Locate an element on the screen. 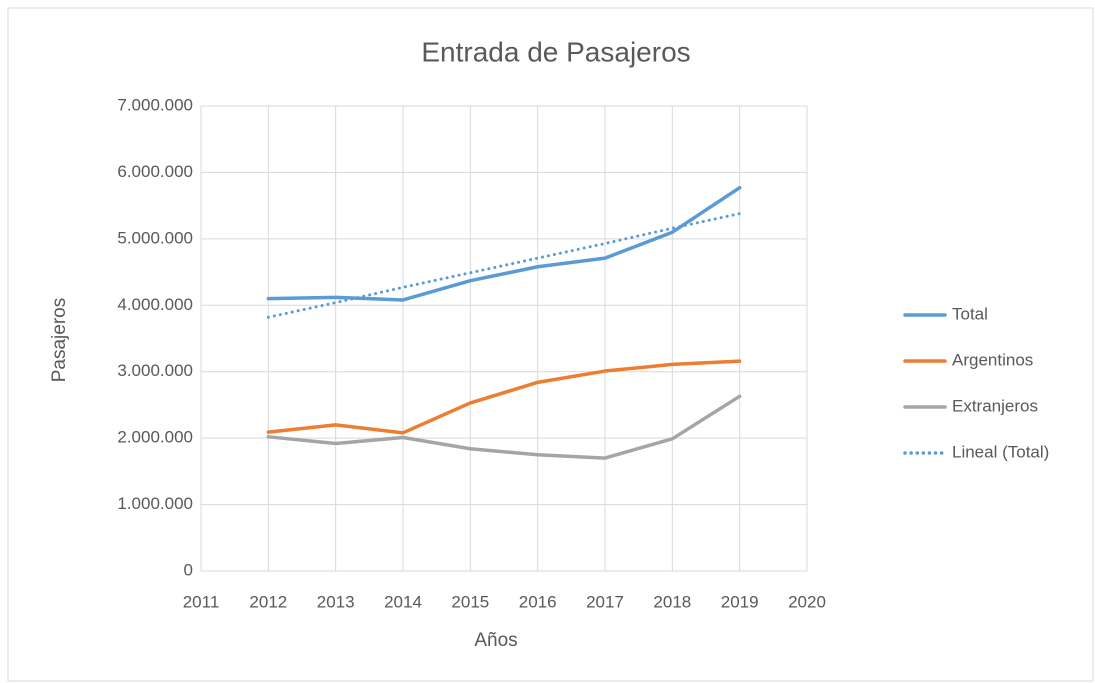 This screenshot has width=1095, height=683. legend-label: Lineal (Total) is located at coordinates (1000, 451).